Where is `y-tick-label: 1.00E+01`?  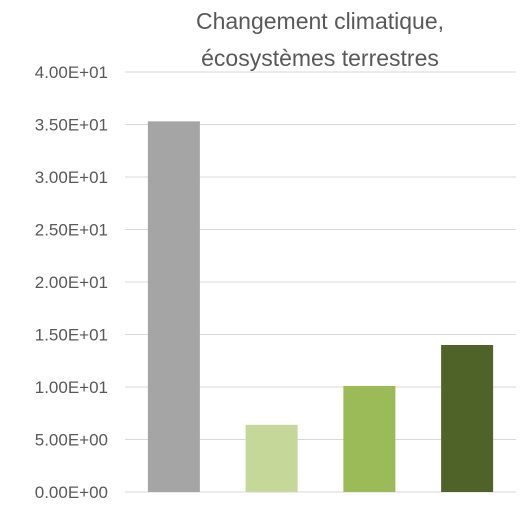 y-tick-label: 1.00E+01 is located at coordinates (71, 387).